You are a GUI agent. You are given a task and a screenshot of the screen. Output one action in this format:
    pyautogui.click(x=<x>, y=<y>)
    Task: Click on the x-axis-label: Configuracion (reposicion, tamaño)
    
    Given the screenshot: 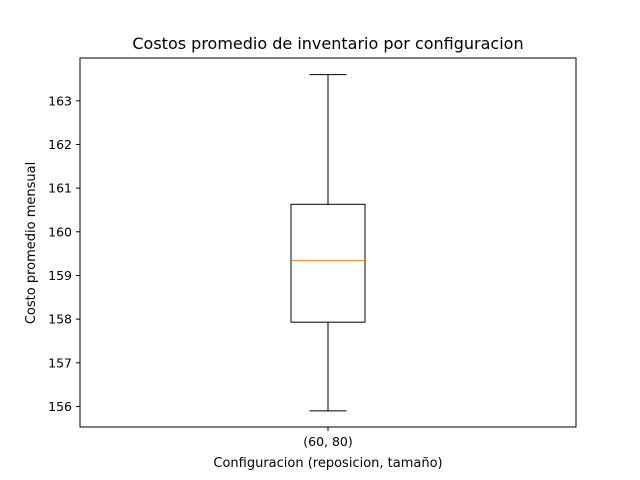 What is the action you would take?
    pyautogui.click(x=327, y=463)
    